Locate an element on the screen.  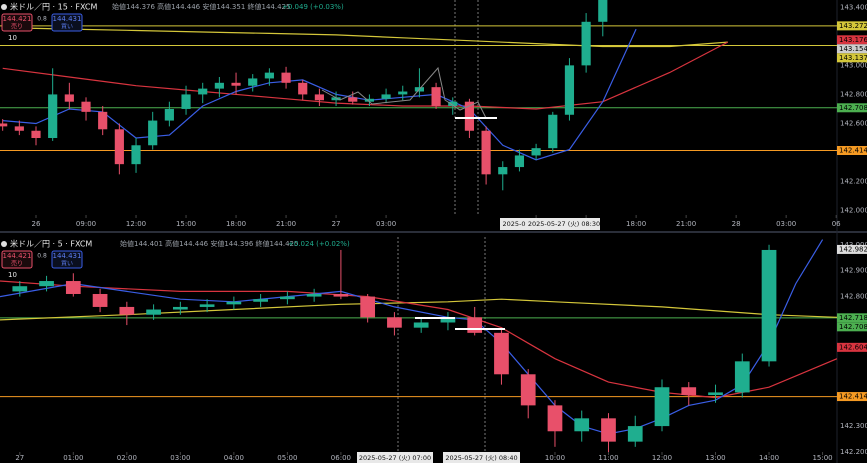
price-label: 143.176 is located at coordinates (853, 40).